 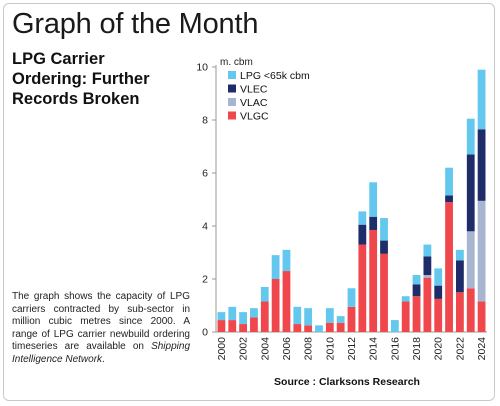 What do you see at coordinates (374, 349) in the screenshot?
I see `x-tick-label: 2014` at bounding box center [374, 349].